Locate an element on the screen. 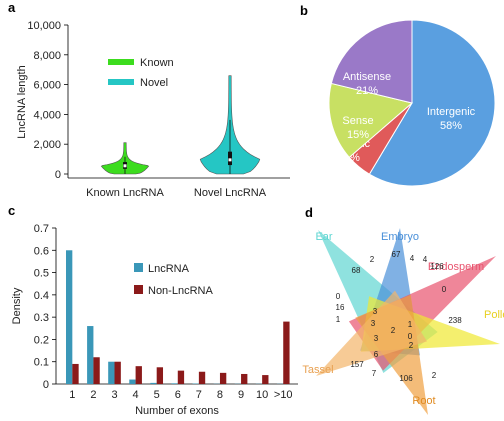 The height and width of the screenshot is (421, 504). venn-set-label: Root is located at coordinates (423, 401).